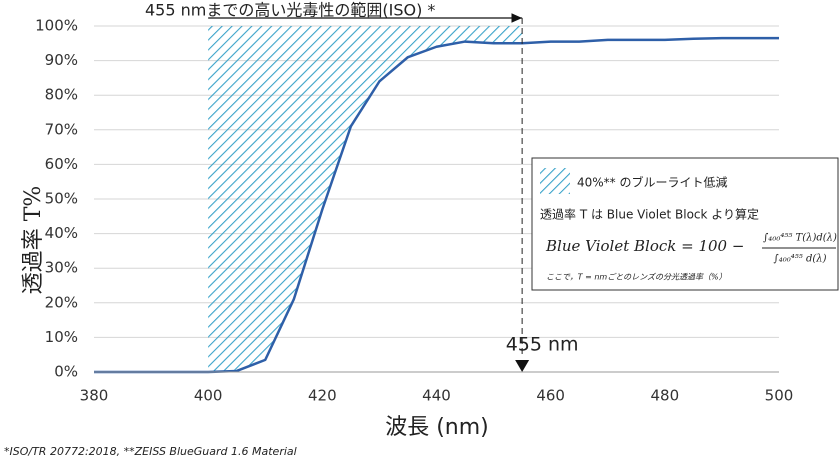 This screenshot has width=840, height=470. I want to click on chart-title: 455 nmまでの高い光毒性の範囲(ISO) *, so click(290, 10).